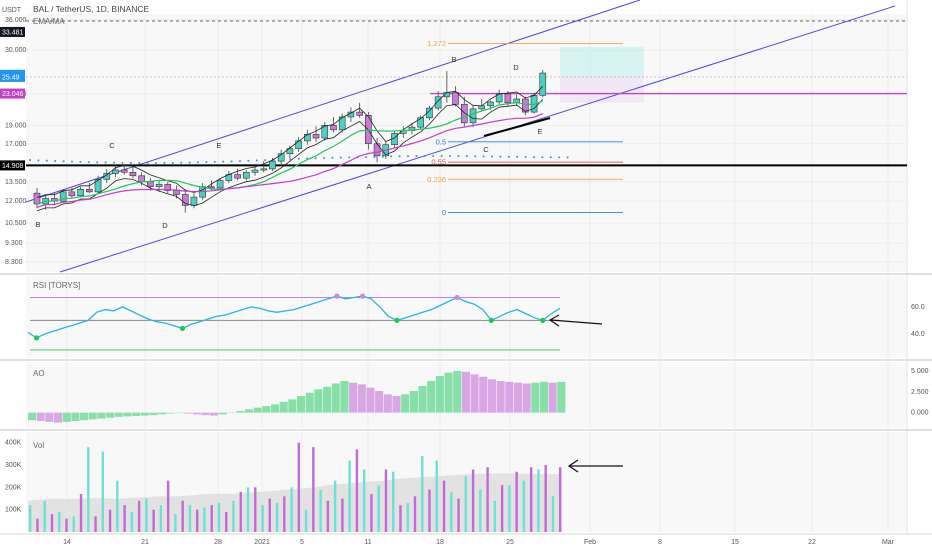 This screenshot has width=932, height=550. What do you see at coordinates (294, 317) in the screenshot?
I see `rsi-line` at bounding box center [294, 317].